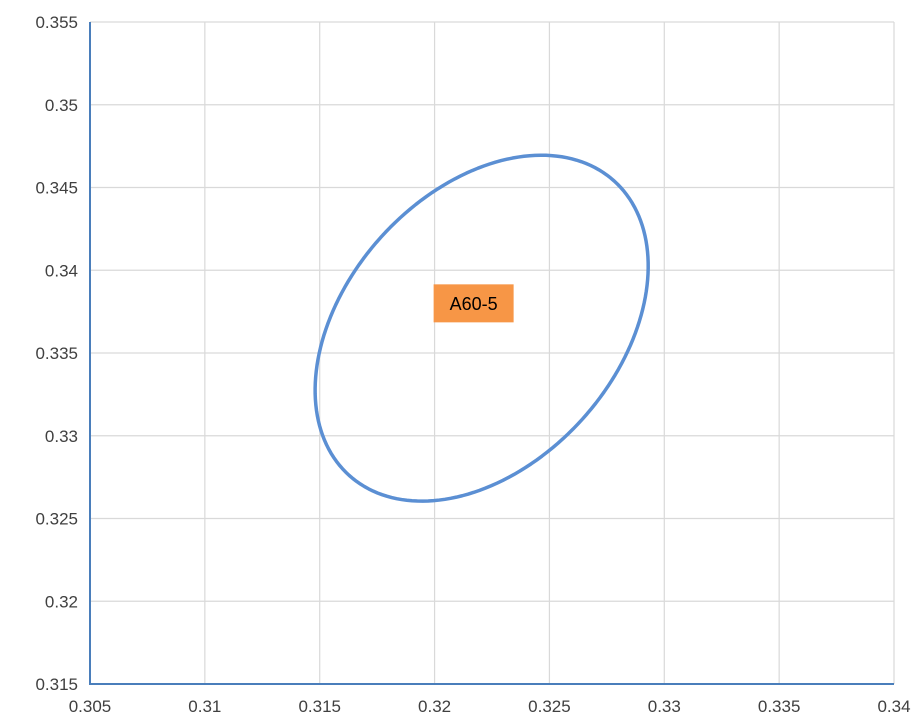 The width and height of the screenshot is (918, 724). Describe the element at coordinates (893, 706) in the screenshot. I see `x-tick-label: 0.34` at that location.